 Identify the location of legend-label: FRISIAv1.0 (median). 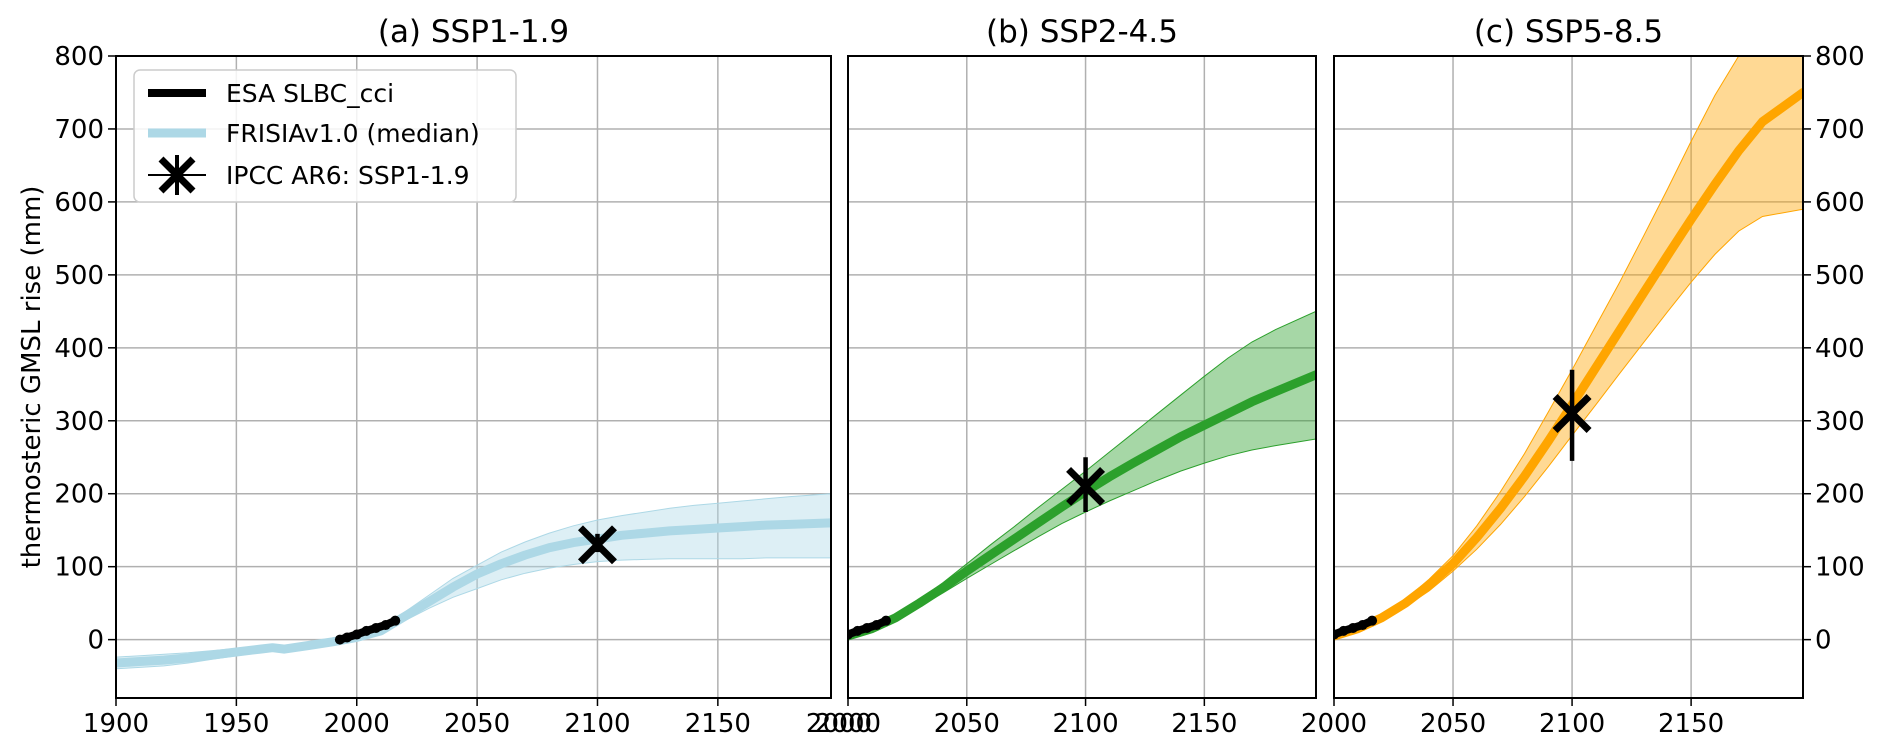
(353, 133).